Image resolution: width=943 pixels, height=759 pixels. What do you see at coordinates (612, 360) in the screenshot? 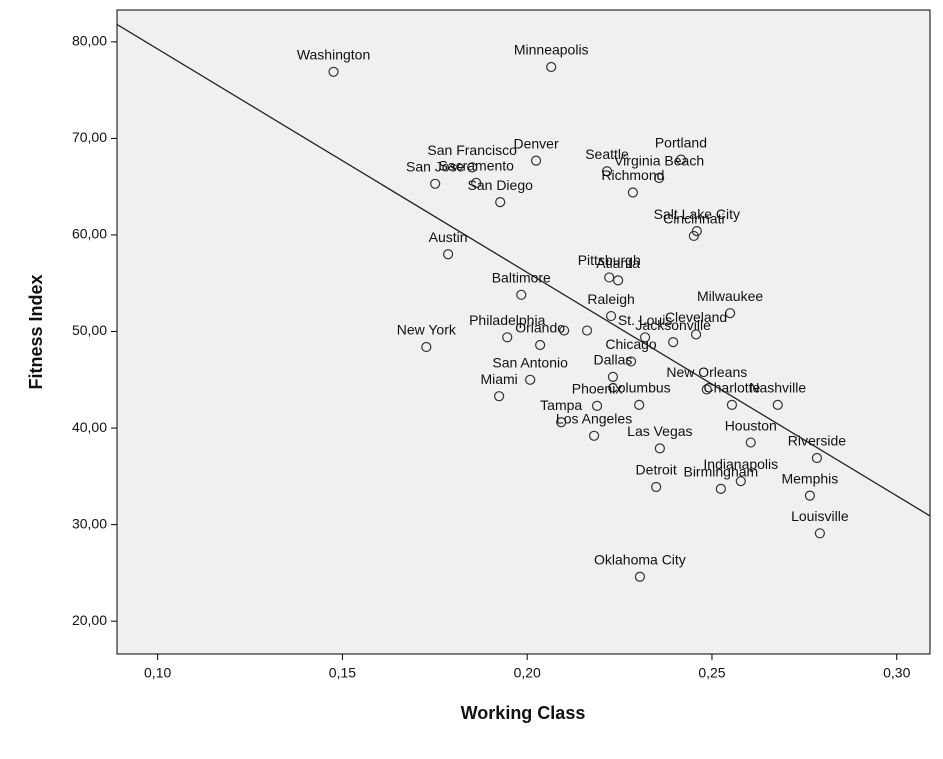
I see `point-label: Dallas` at bounding box center [612, 360].